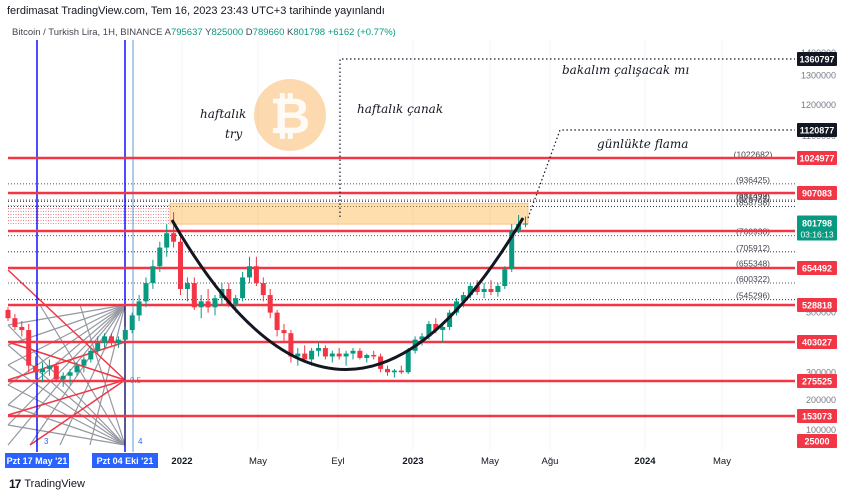  I want to click on open-label: A, so click(167, 32).